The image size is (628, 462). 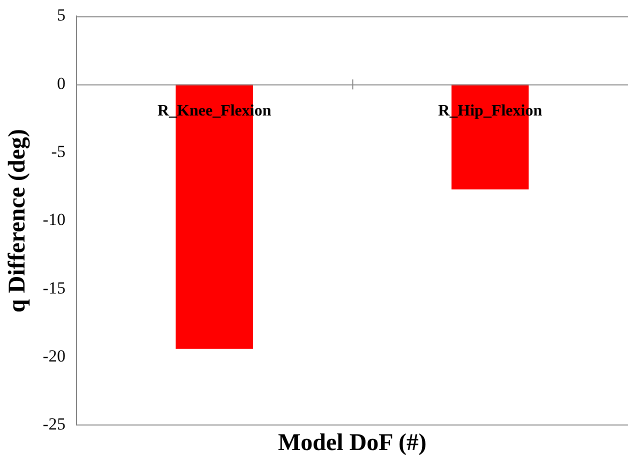 What do you see at coordinates (54, 356) in the screenshot?
I see `y-tick-label: -20` at bounding box center [54, 356].